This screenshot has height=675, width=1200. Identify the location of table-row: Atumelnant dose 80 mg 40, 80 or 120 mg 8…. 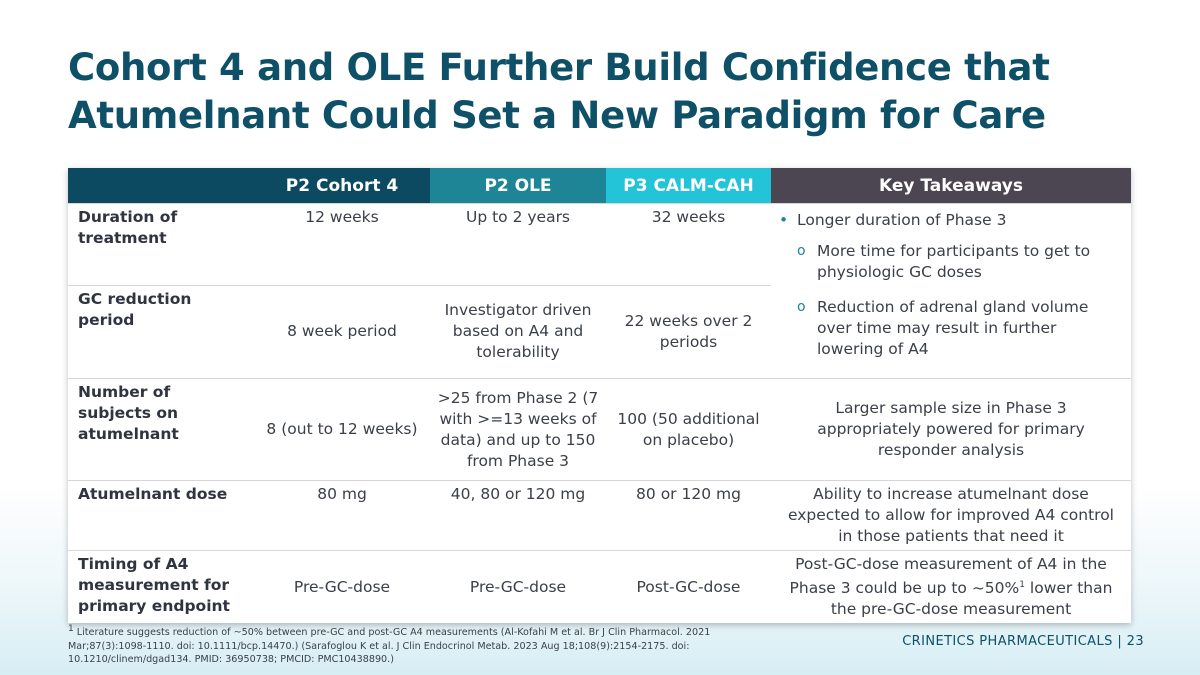
(599, 515).